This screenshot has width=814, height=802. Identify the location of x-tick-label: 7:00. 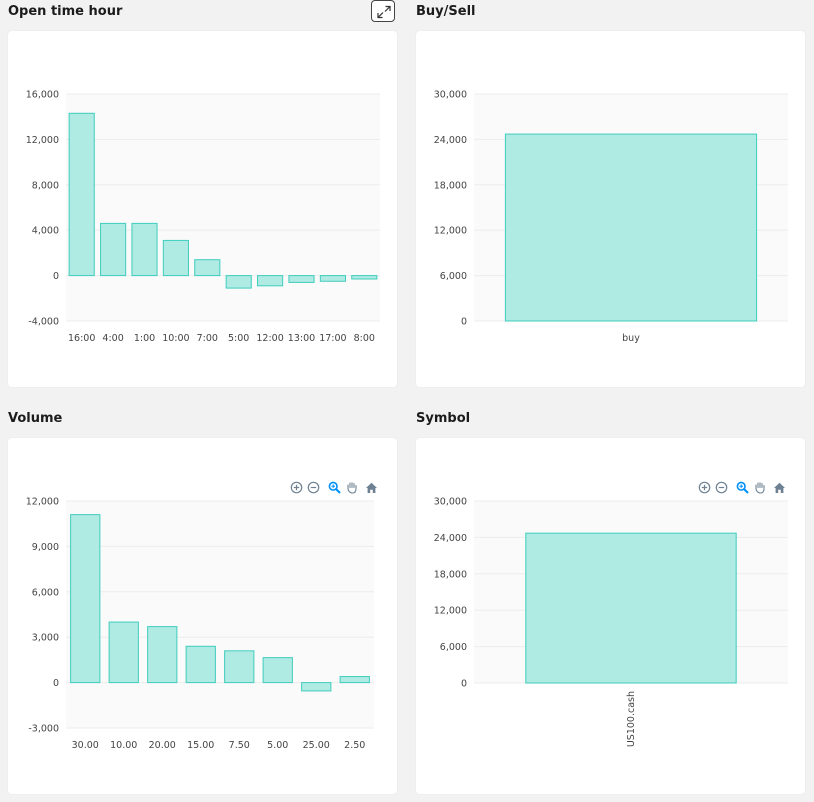
(207, 338).